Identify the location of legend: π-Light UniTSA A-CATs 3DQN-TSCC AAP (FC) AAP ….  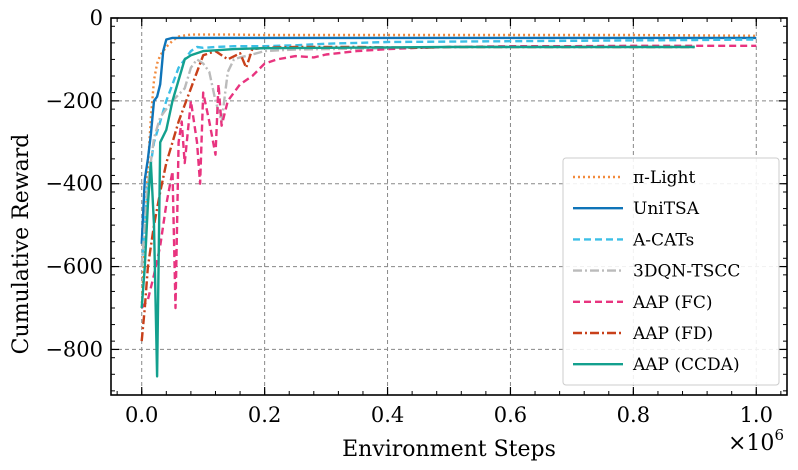
(671, 271).